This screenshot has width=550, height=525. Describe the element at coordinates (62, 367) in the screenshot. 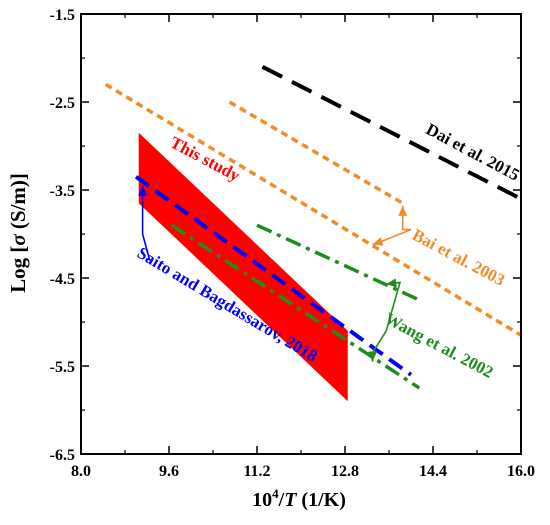

I see `y-tick-label: -5.5` at that location.